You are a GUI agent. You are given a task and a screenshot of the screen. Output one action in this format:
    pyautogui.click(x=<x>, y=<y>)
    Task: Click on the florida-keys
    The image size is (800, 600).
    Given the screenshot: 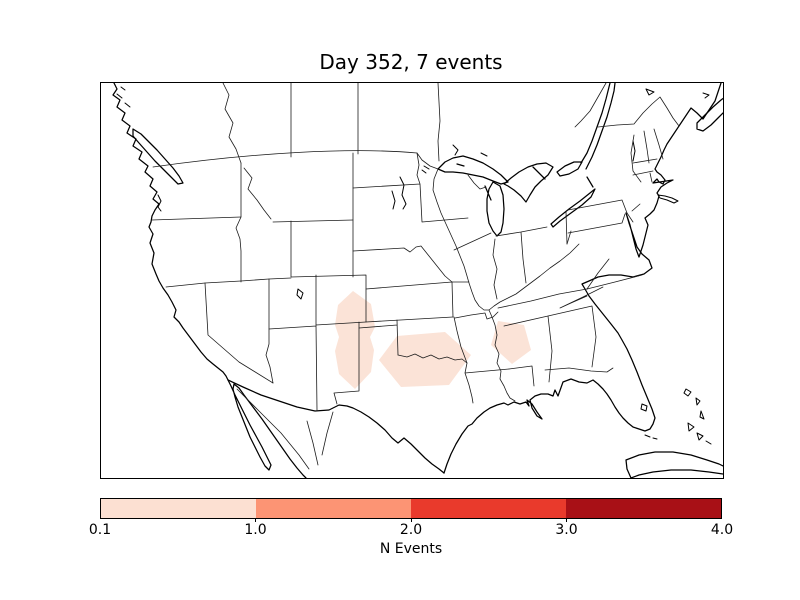 What is the action you would take?
    pyautogui.click(x=651, y=437)
    